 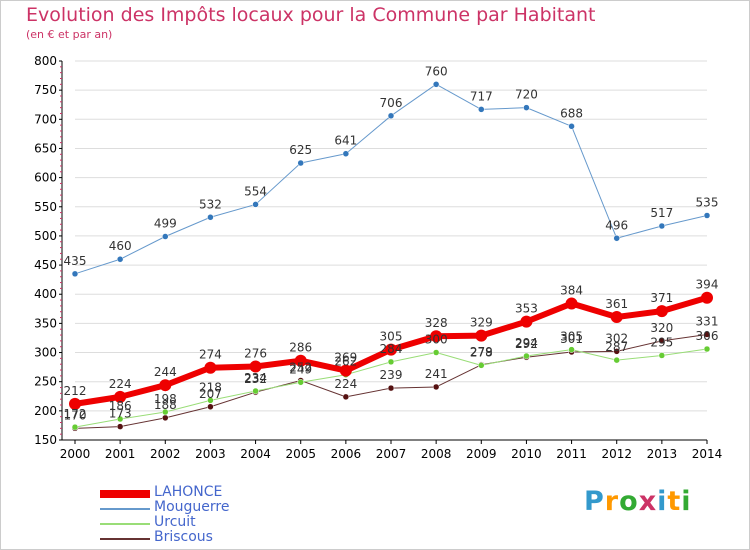 What do you see at coordinates (707, 285) in the screenshot?
I see `data-label-lahonce: 394` at bounding box center [707, 285].